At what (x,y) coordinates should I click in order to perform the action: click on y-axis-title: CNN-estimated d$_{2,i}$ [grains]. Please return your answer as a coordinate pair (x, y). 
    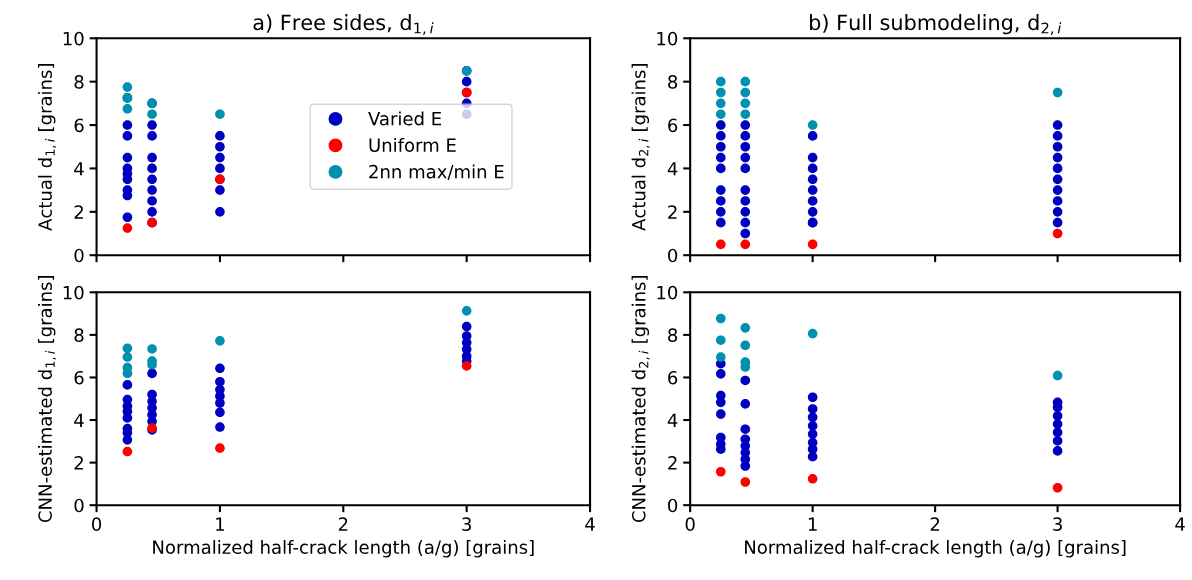
    Looking at the image, I should click on (640, 399).